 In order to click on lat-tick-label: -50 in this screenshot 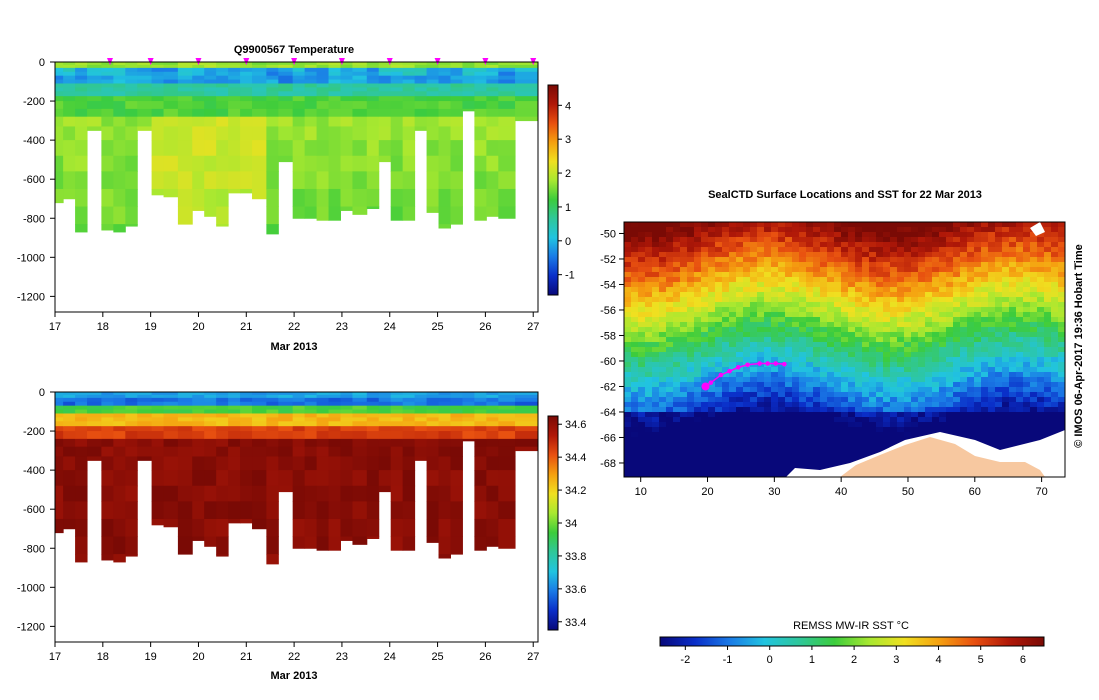, I will do `click(608, 234)`.